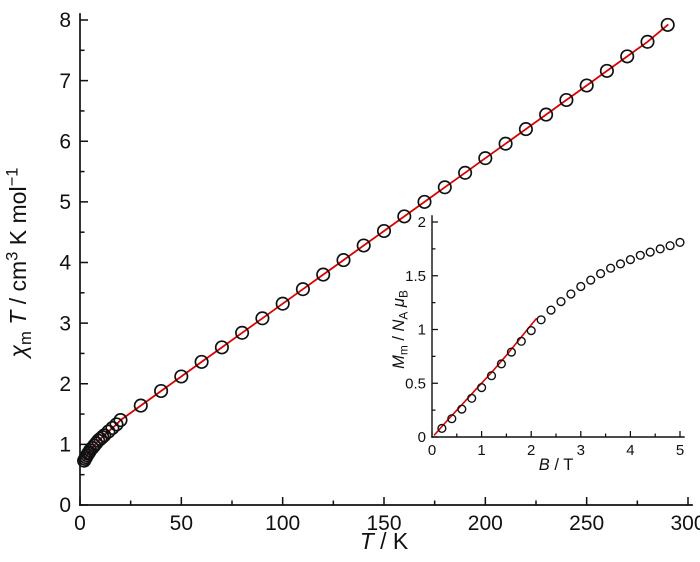  I want to click on x-tick-label: 1, so click(481, 450).